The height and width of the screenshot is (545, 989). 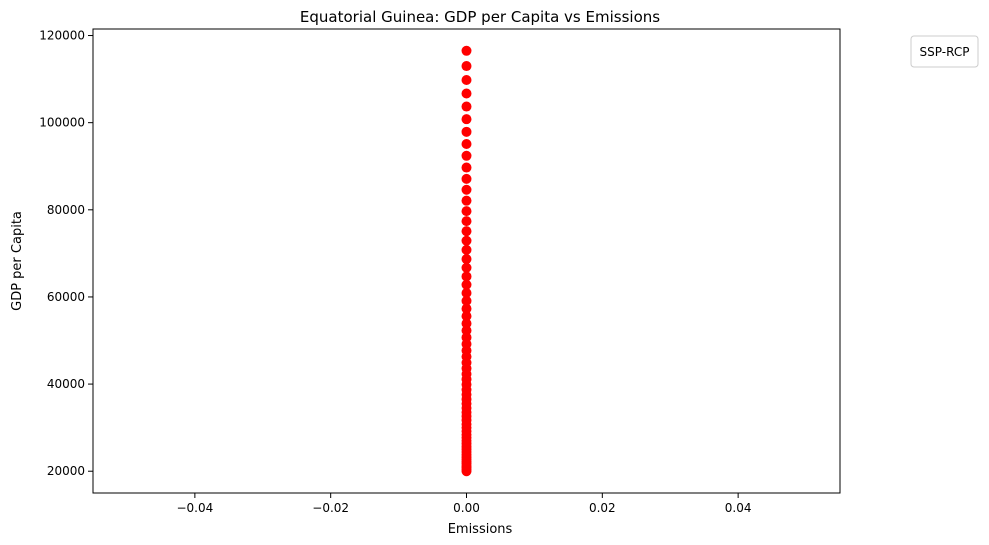 I want to click on y-tick-label: 120000, so click(x=62, y=36).